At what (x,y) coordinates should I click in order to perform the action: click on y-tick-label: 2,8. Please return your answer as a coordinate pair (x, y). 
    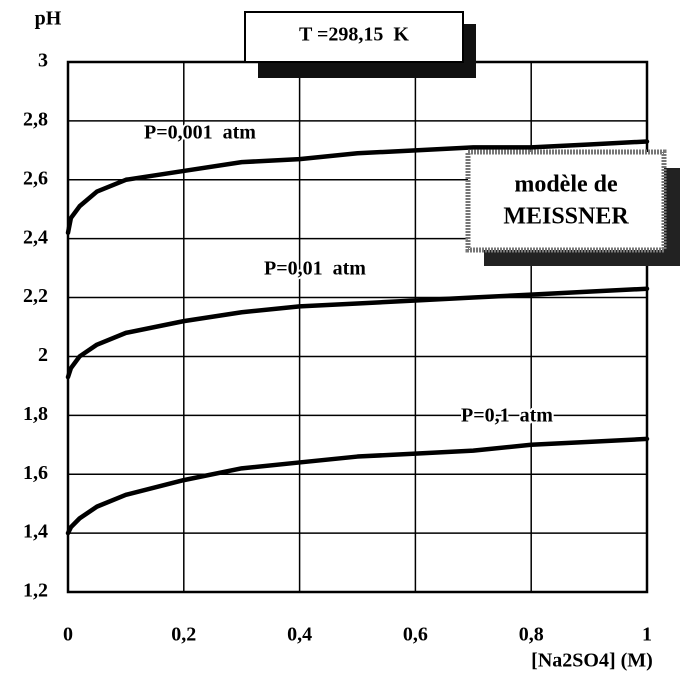
    Looking at the image, I should click on (35, 119).